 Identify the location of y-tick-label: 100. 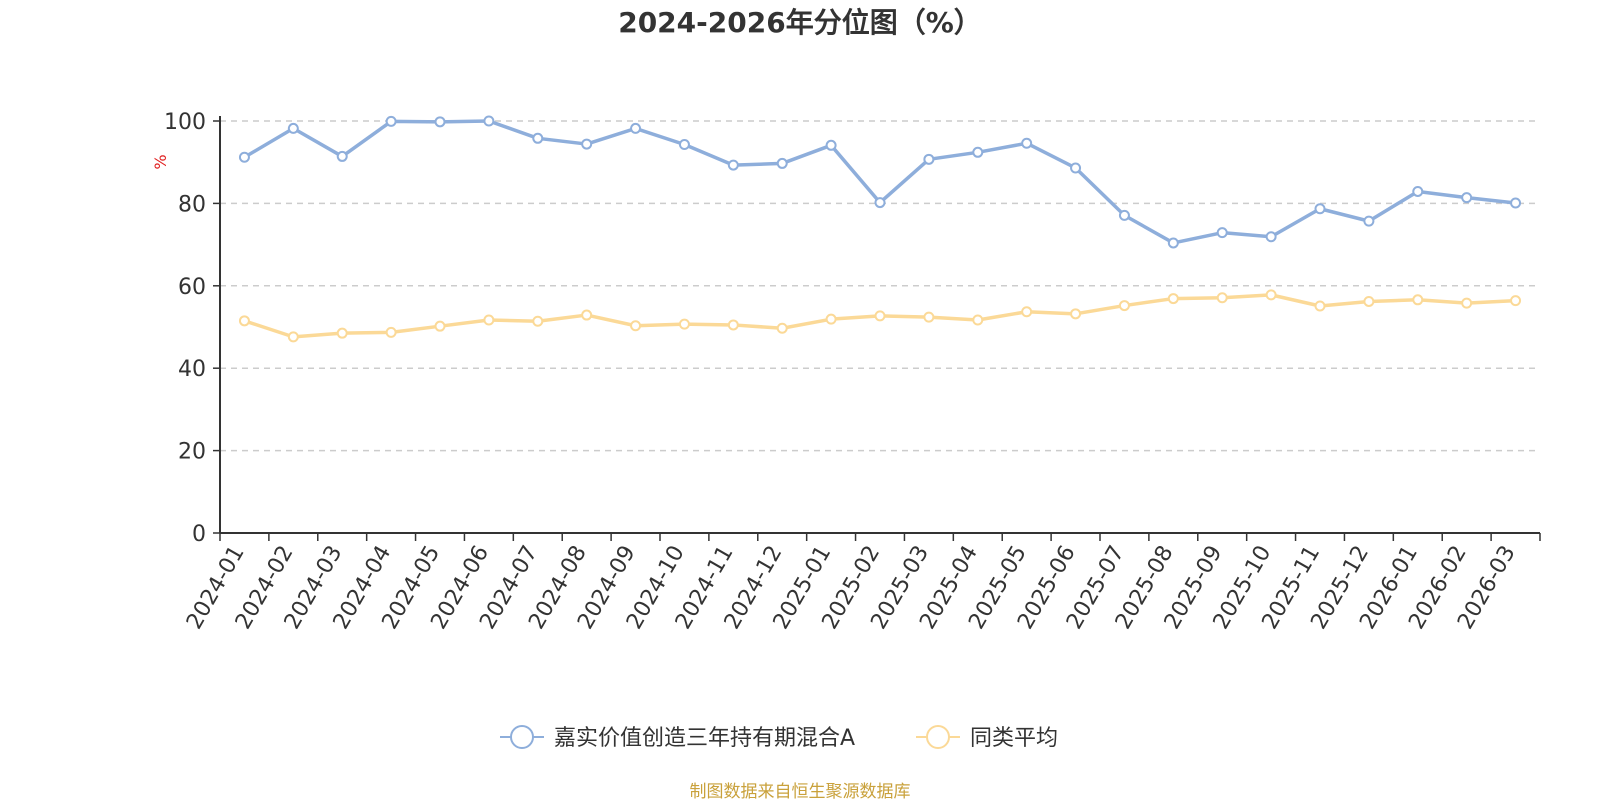
(185, 122).